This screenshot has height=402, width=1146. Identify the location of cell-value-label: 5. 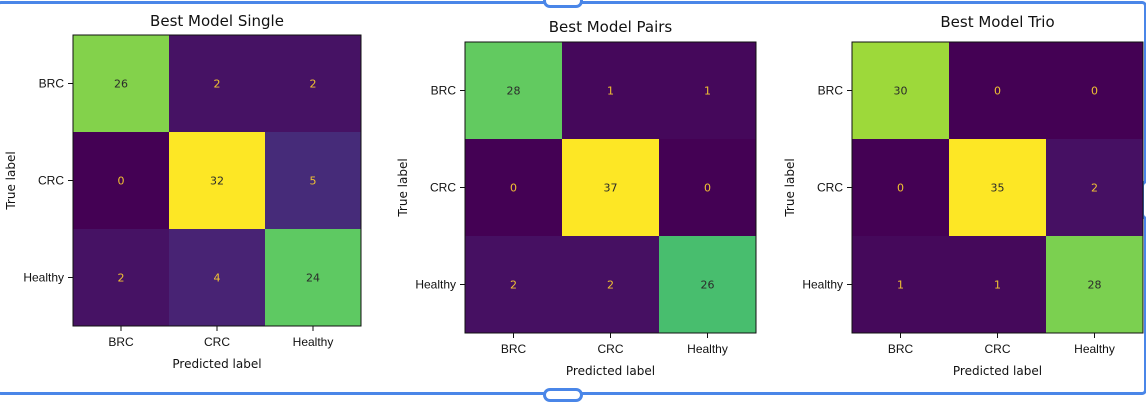
(313, 181).